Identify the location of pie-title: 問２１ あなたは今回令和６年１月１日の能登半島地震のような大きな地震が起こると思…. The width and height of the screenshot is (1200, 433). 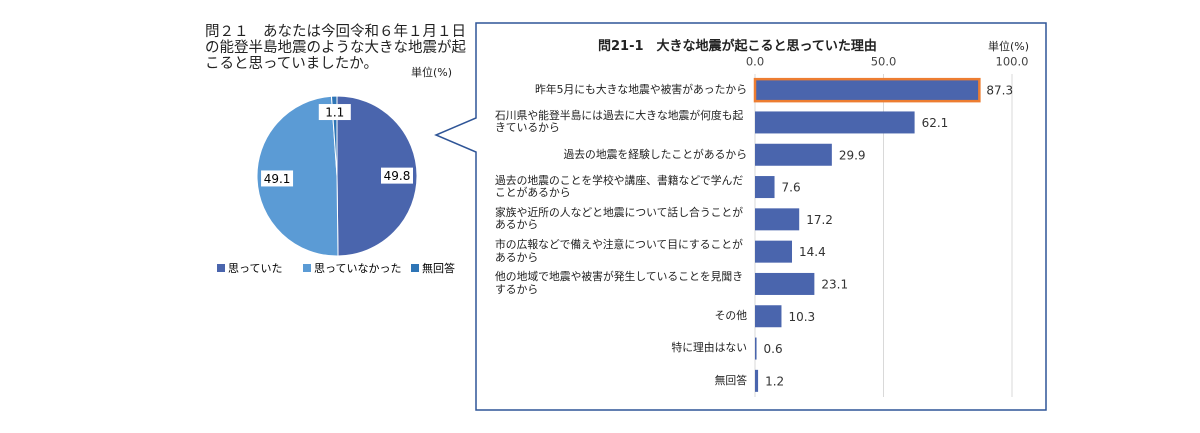
(335, 48).